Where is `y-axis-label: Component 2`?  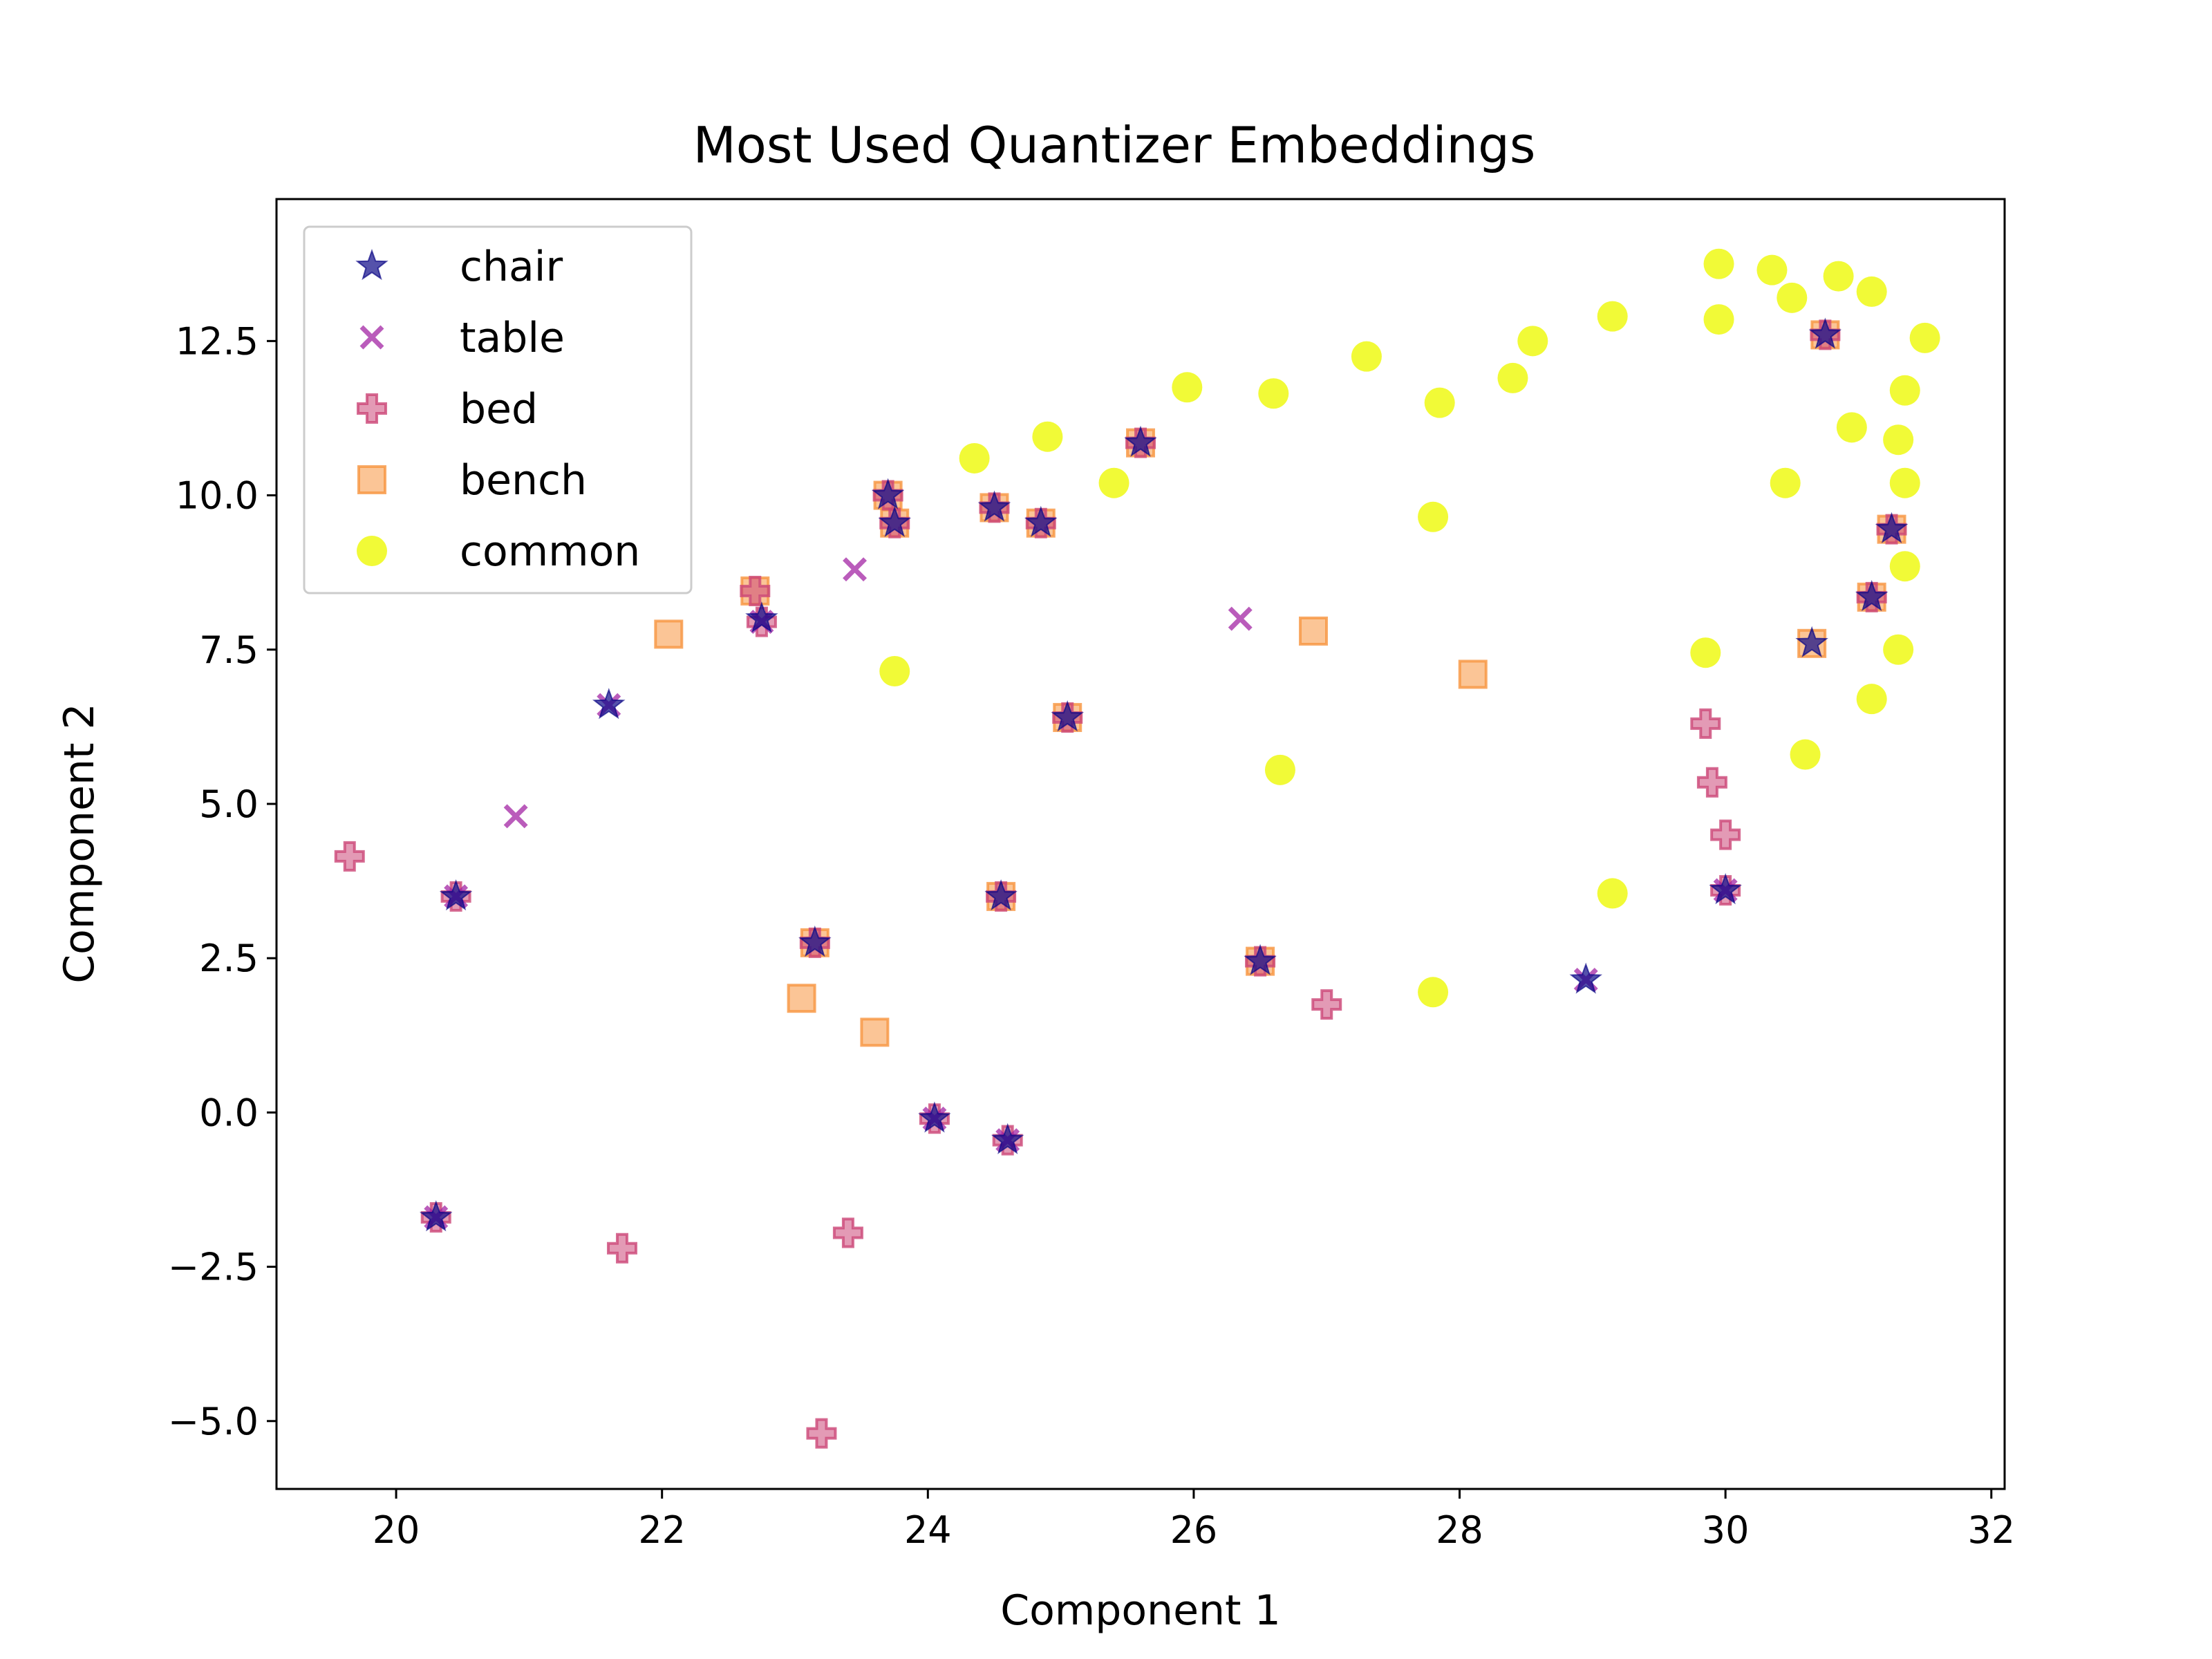
y-axis-label: Component 2 is located at coordinates (79, 843).